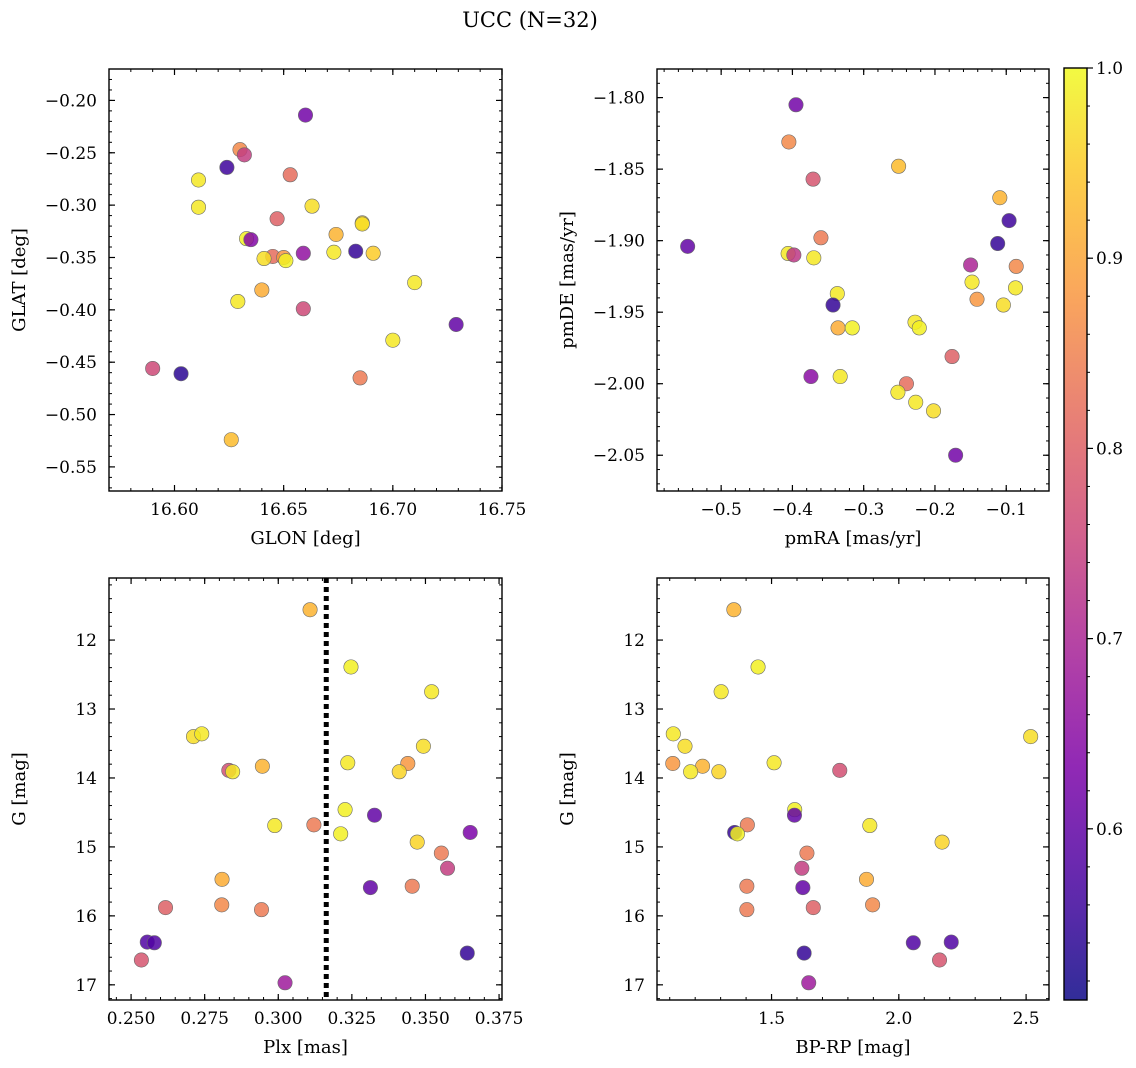  I want to click on y-axis-label: pmDE [mas/yr], so click(567, 280).